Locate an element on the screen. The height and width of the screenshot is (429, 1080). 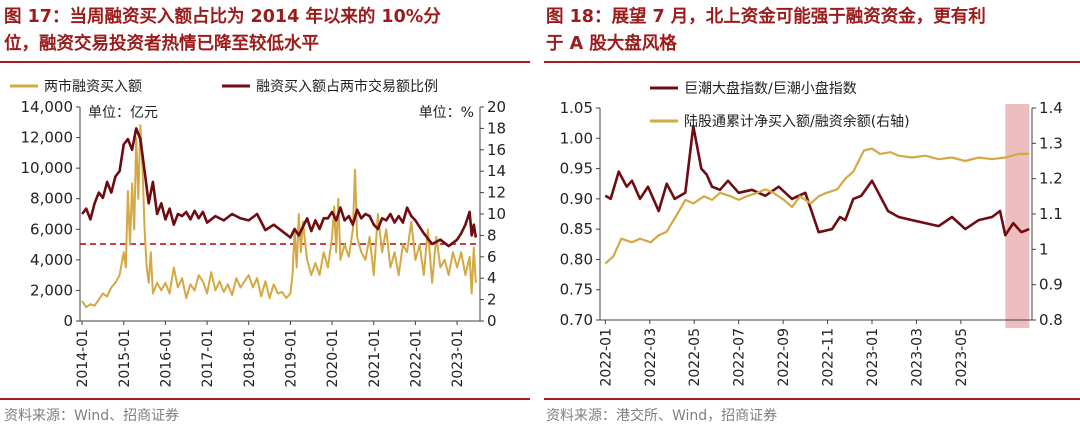
y-left-tick-label: 0 is located at coordinates (68, 321).